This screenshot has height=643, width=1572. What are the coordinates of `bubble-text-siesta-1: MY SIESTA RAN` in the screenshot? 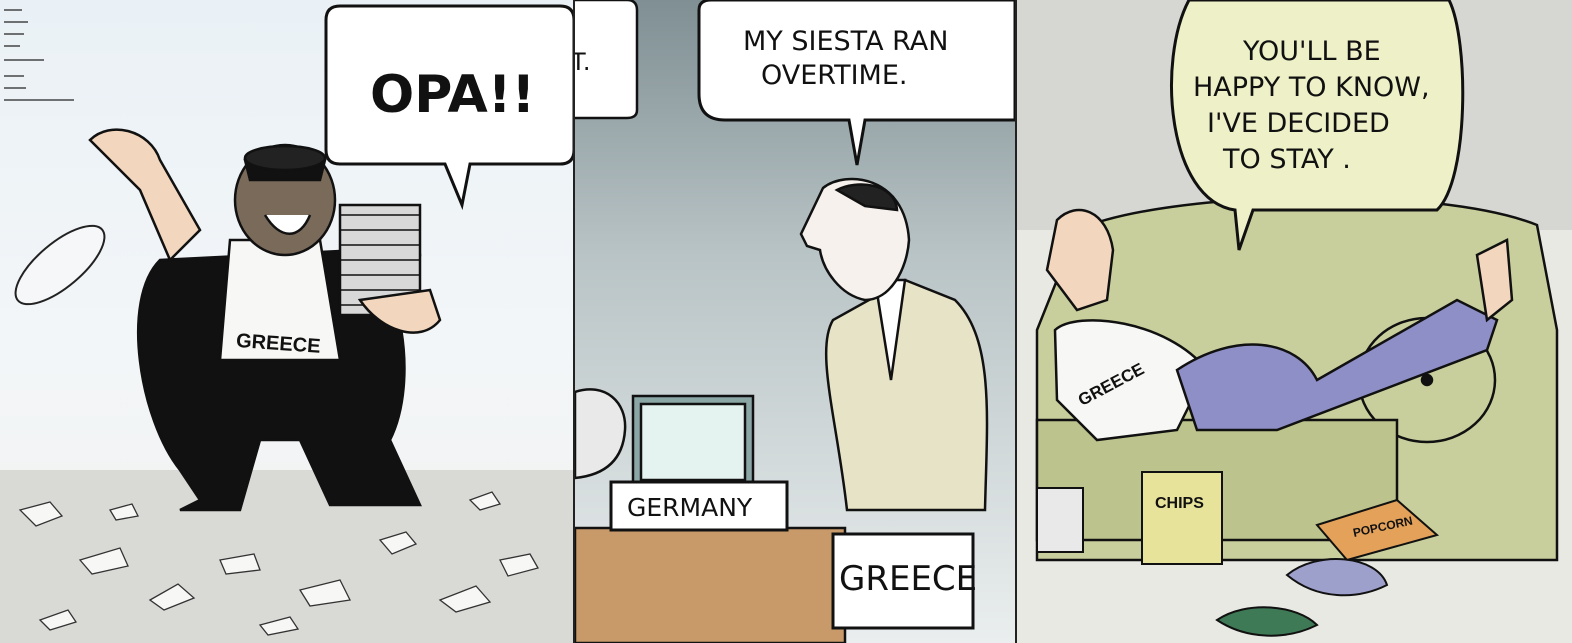 It's located at (845, 41).